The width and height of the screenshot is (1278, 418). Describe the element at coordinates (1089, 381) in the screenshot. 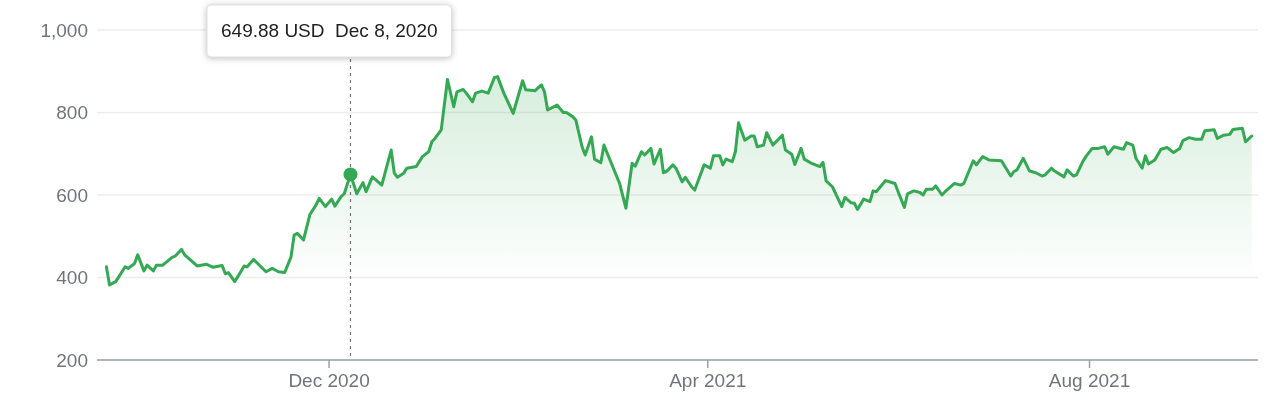

I see `x-tick-label: Aug 2021` at that location.